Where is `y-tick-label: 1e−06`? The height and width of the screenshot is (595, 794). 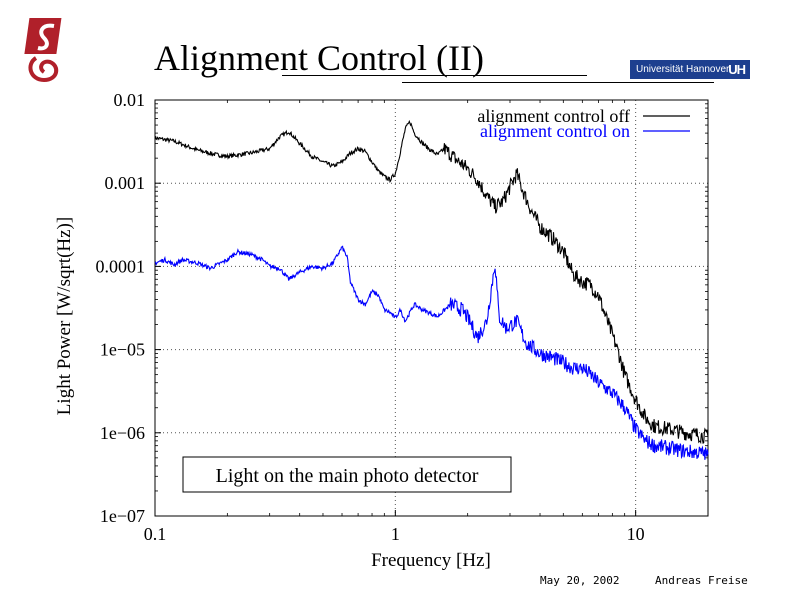 y-tick-label: 1e−06 is located at coordinates (122, 433).